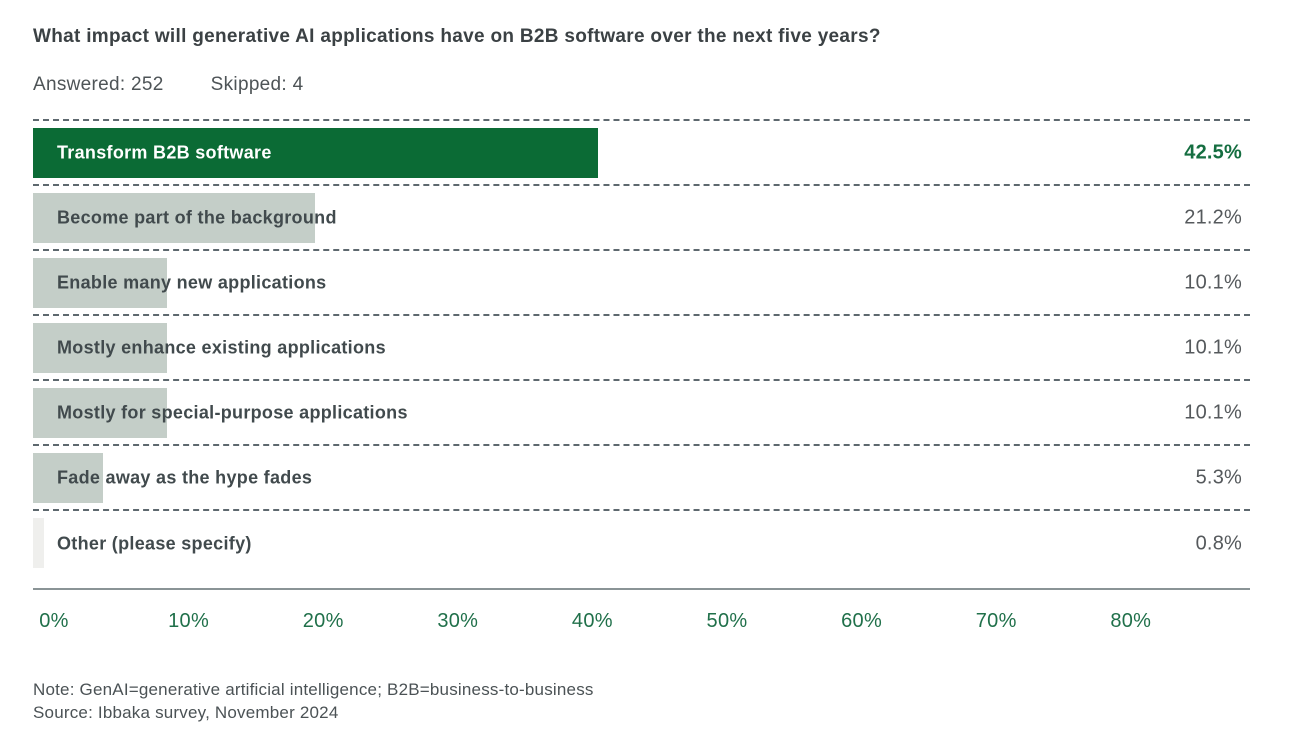 The image size is (1300, 748). What do you see at coordinates (641, 283) in the screenshot?
I see `bar-row: Enable many new applications 10.1%` at bounding box center [641, 283].